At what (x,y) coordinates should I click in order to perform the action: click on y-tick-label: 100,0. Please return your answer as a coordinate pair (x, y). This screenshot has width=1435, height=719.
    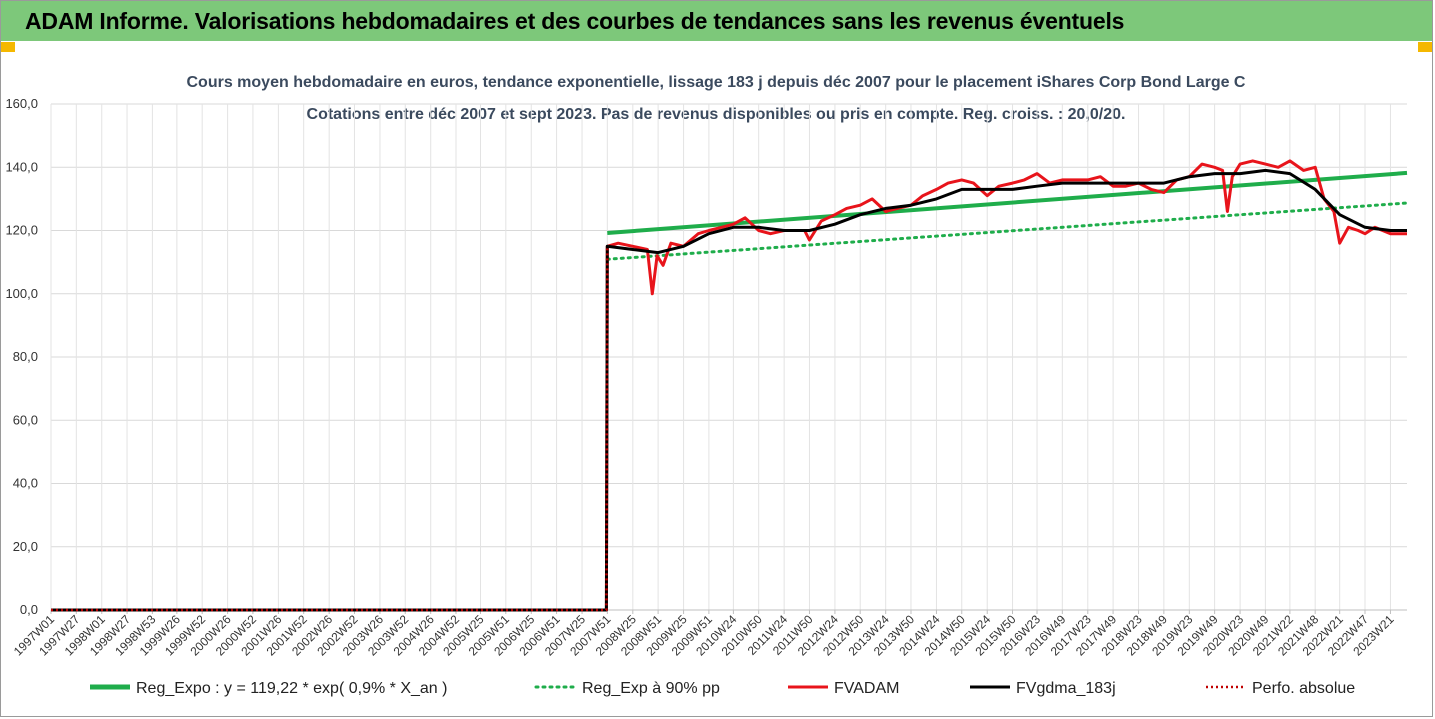
    Looking at the image, I should click on (21, 293).